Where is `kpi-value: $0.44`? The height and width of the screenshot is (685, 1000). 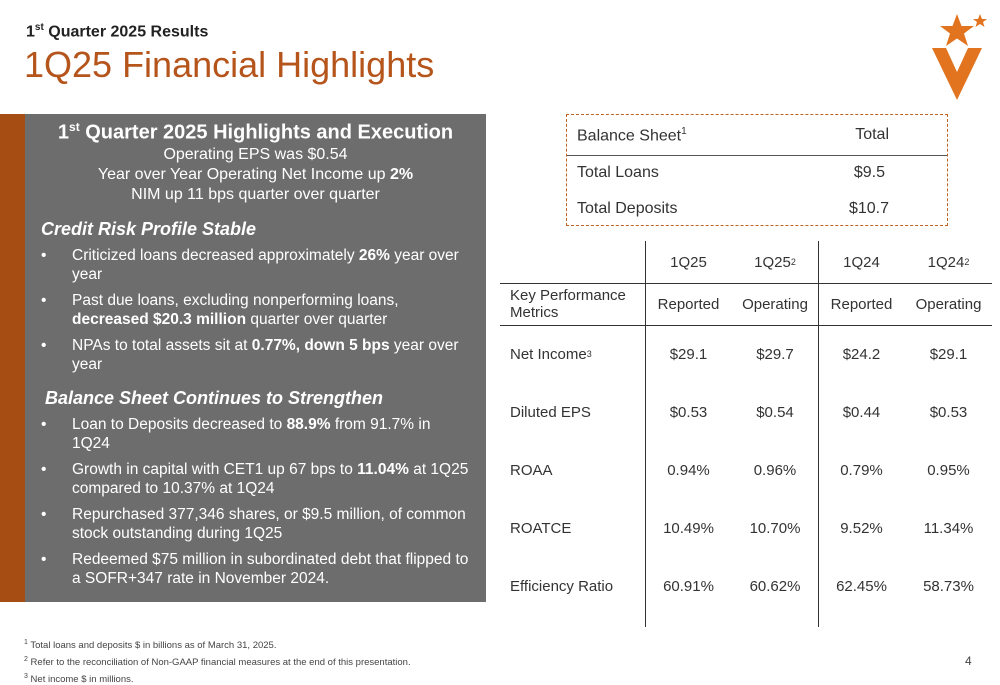 kpi-value: $0.44 is located at coordinates (861, 412).